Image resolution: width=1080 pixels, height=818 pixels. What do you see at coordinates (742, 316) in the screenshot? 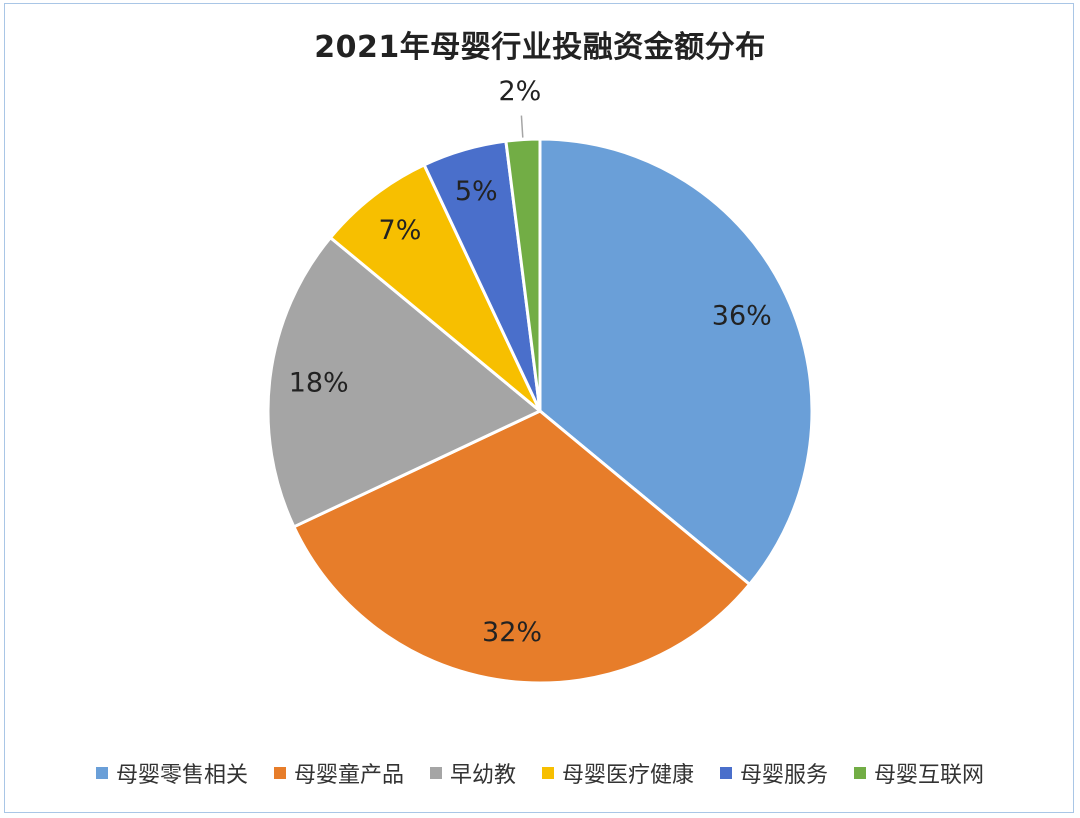
I see `data-label-1: 36%` at bounding box center [742, 316].